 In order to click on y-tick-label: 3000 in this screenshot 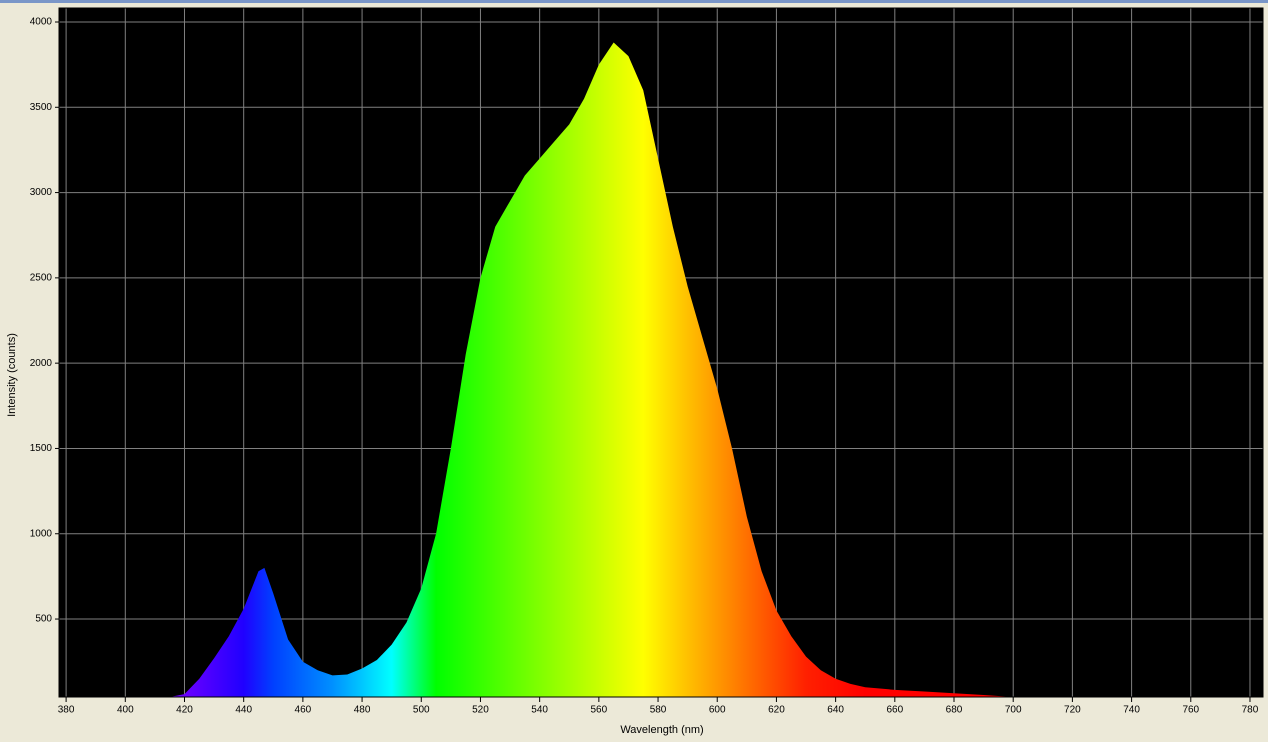, I will do `click(41, 192)`.